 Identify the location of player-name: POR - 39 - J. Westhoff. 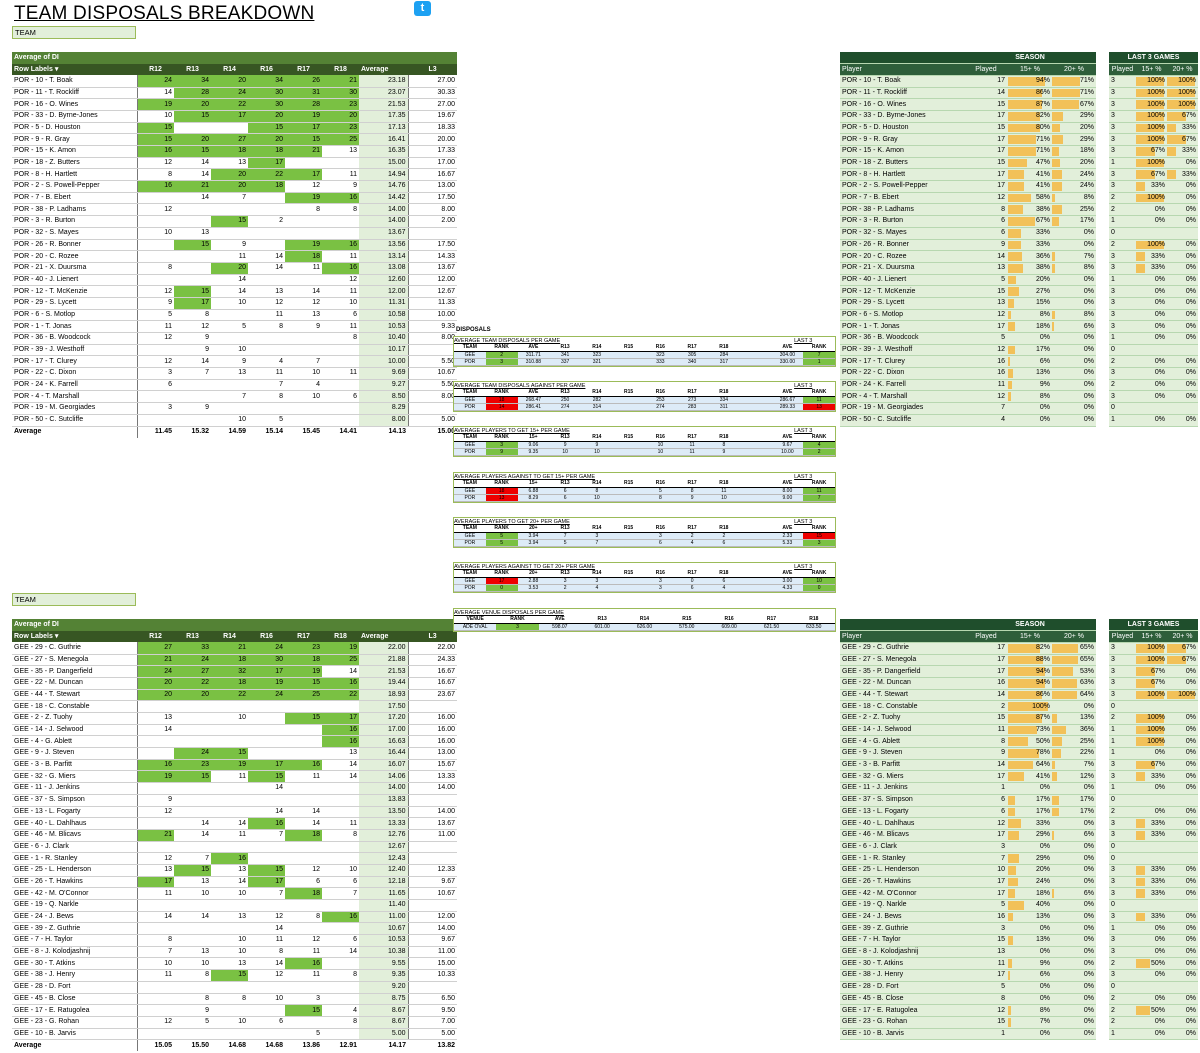
(75, 350).